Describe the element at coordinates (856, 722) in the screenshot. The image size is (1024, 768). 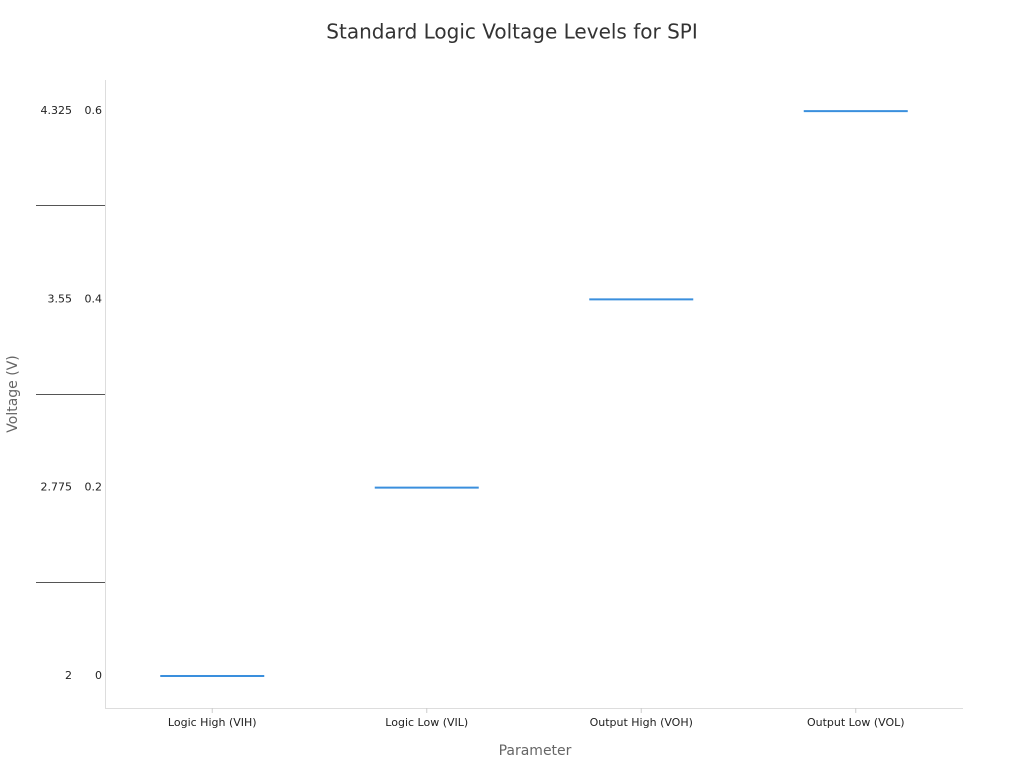
I see `x-tick-label: Output Low (VOL)` at that location.